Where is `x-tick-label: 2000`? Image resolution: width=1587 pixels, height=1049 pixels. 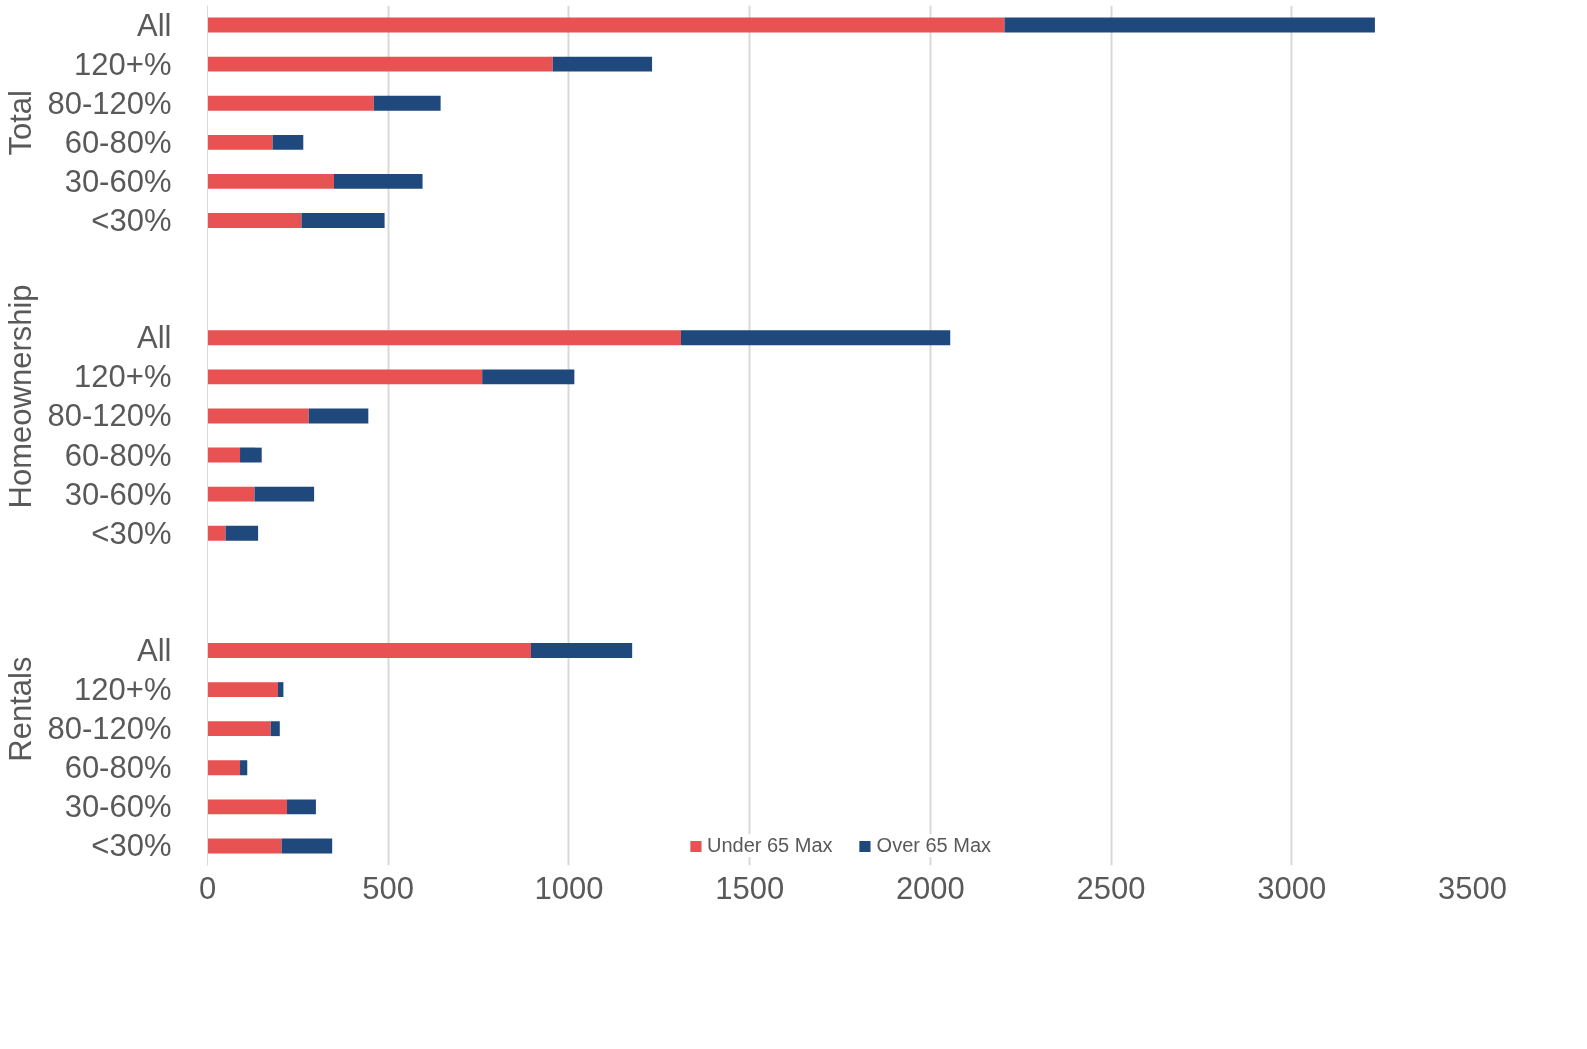 x-tick-label: 2000 is located at coordinates (930, 888).